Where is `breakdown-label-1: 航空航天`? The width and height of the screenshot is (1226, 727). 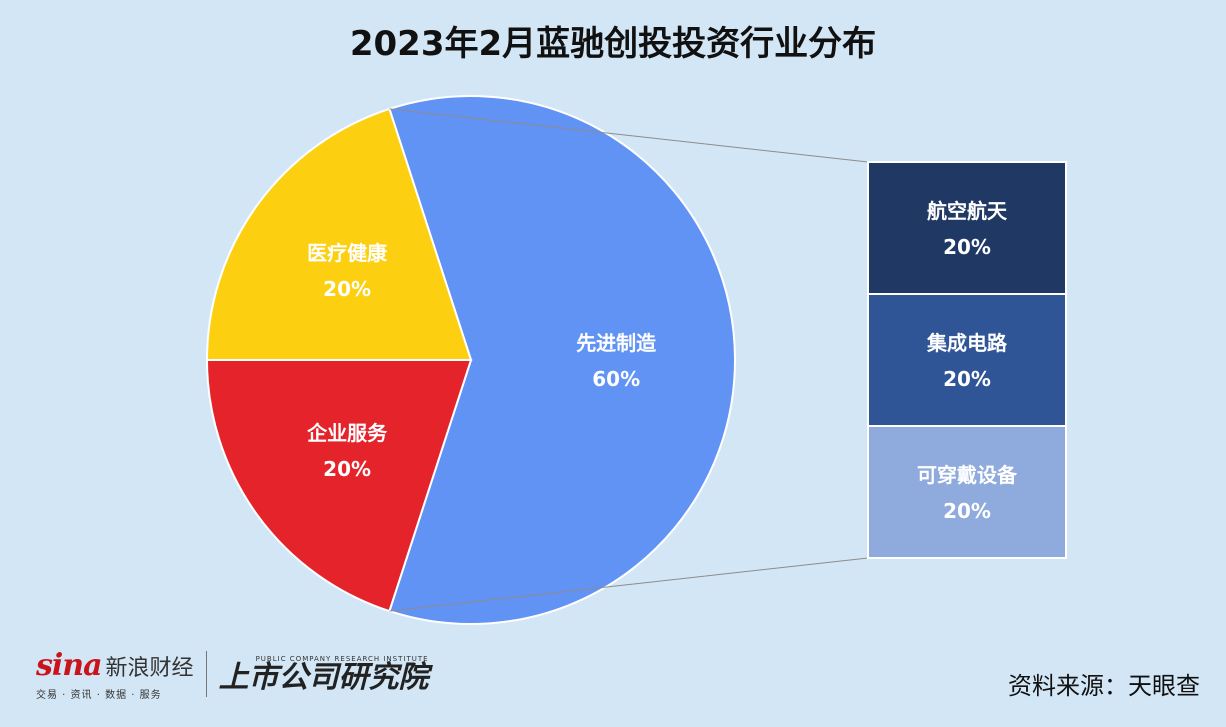 breakdown-label-1: 航空航天 is located at coordinates (967, 211).